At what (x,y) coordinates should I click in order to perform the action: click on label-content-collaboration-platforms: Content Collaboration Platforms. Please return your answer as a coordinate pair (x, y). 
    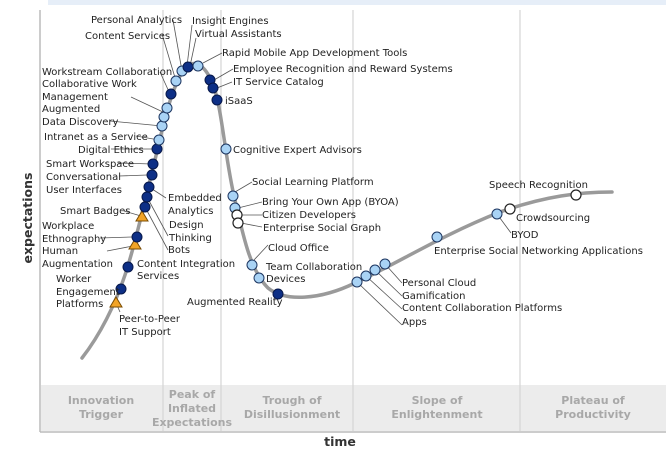
    Looking at the image, I should click on (482, 308).